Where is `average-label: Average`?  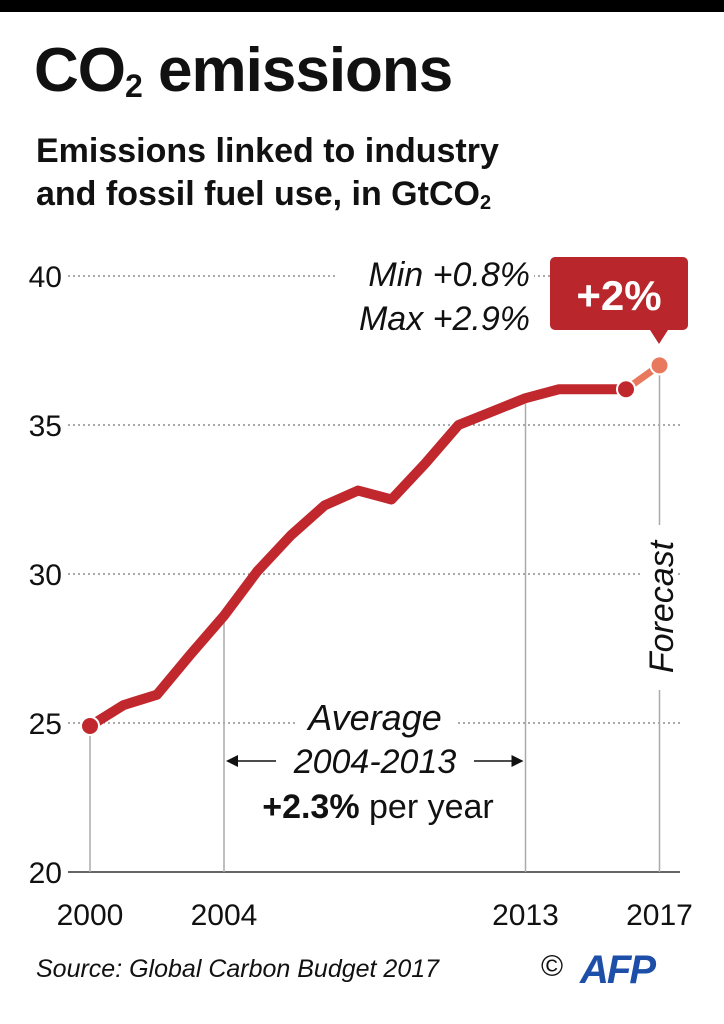 average-label: Average is located at coordinates (373, 717).